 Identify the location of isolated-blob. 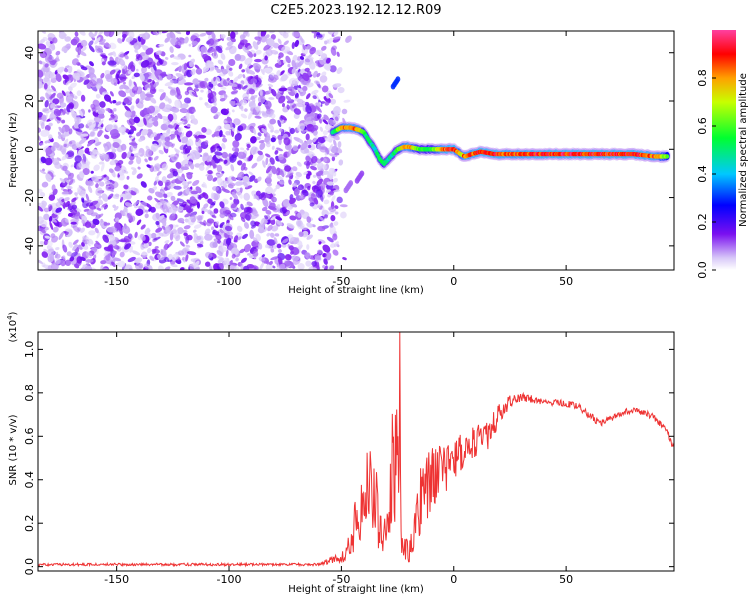
(362, 173).